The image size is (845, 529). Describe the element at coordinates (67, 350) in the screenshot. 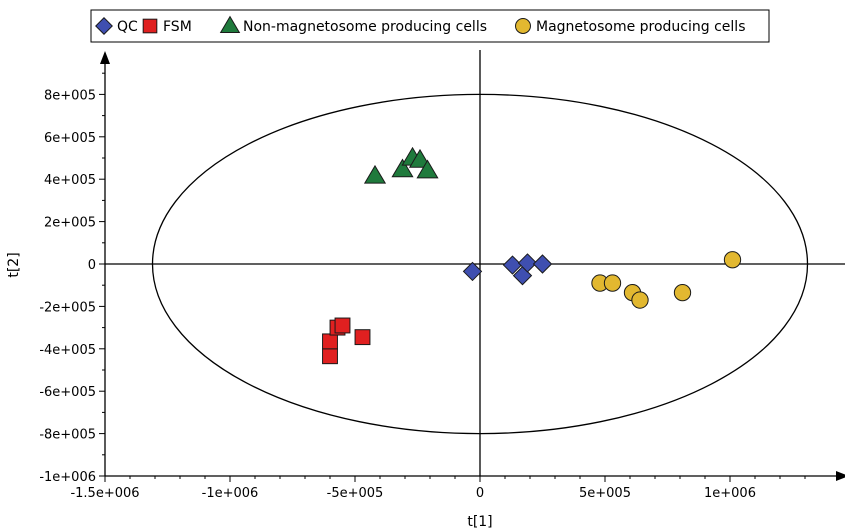

I see `y-tick-label: -4e+005` at that location.